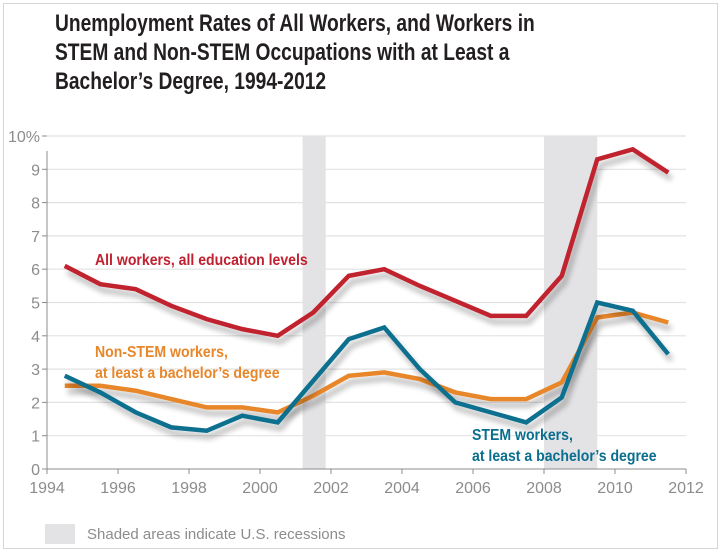  Describe the element at coordinates (35, 270) in the screenshot. I see `y-tick-label: 6` at that location.